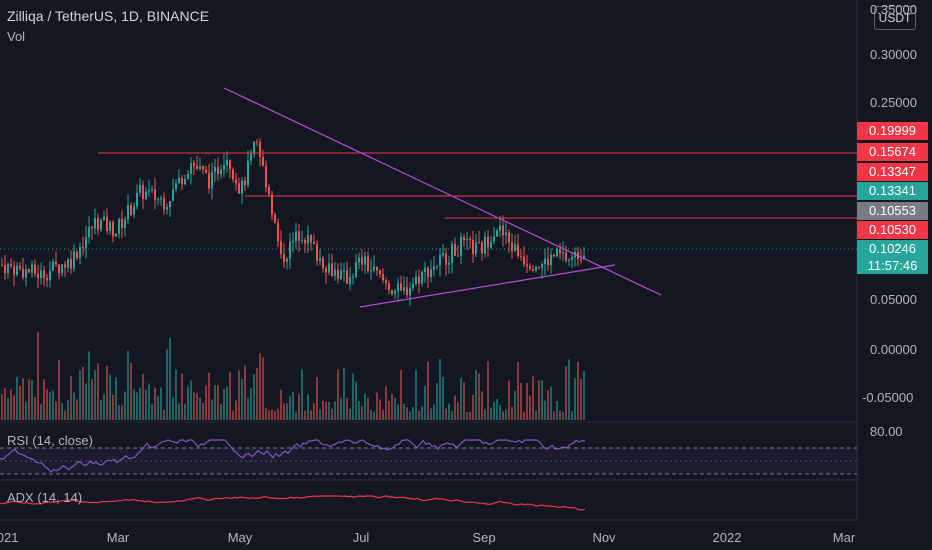 The height and width of the screenshot is (550, 932). Describe the element at coordinates (844, 537) in the screenshot. I see `time-tick: Mar` at that location.